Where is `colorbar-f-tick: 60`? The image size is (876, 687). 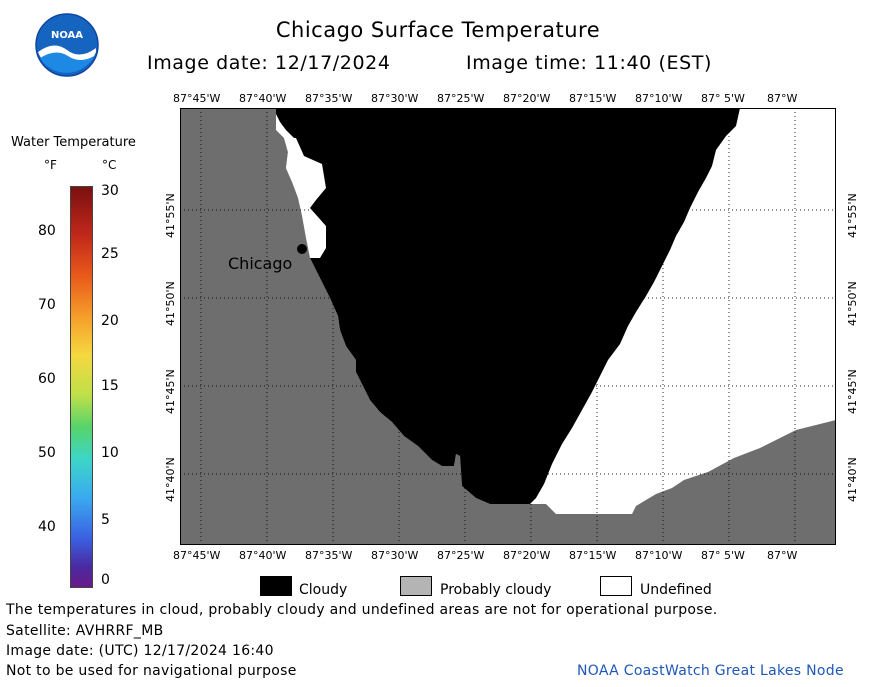
colorbar-f-tick: 60 is located at coordinates (47, 379).